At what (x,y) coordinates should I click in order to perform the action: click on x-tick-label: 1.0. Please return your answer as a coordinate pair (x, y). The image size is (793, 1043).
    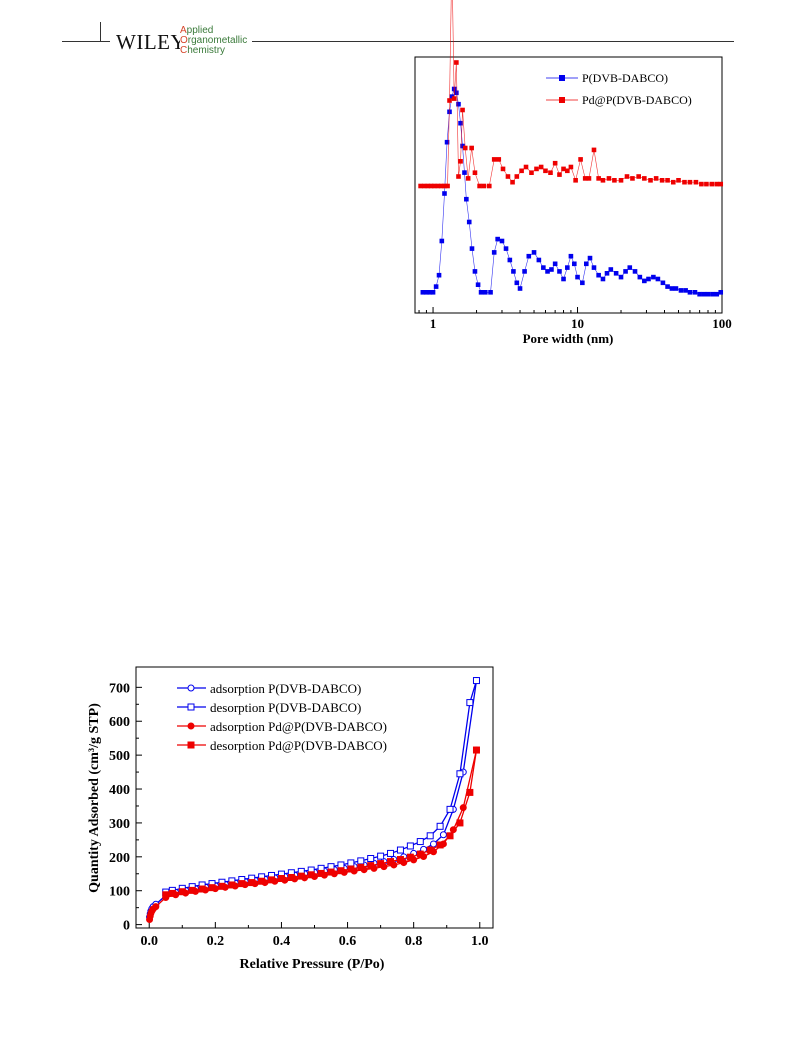
    Looking at the image, I should click on (480, 941).